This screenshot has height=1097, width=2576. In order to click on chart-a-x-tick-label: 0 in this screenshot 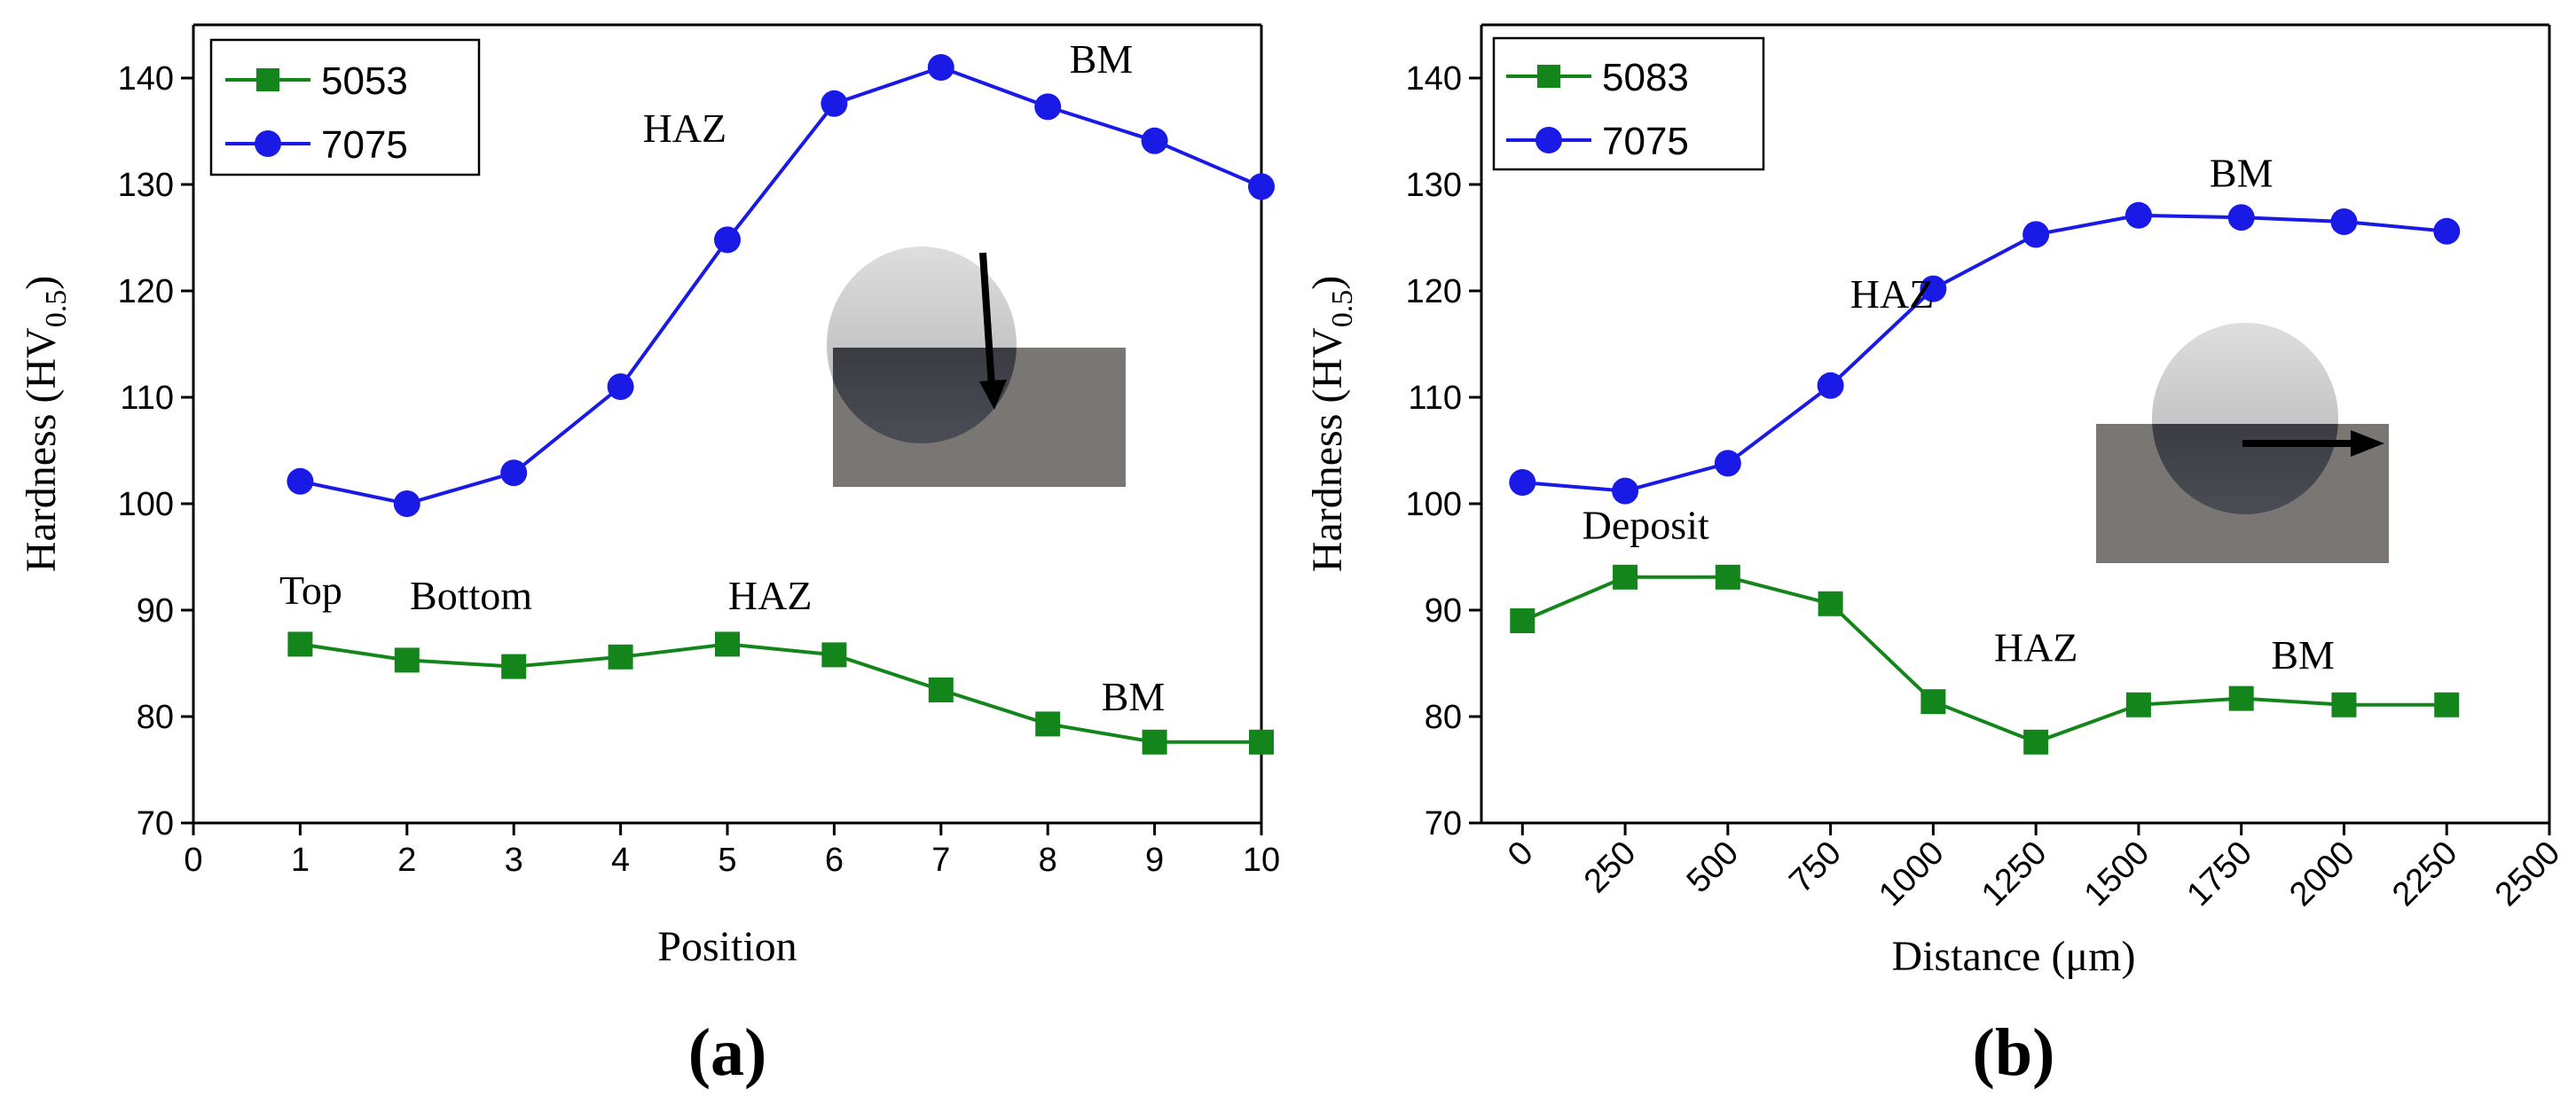, I will do `click(193, 860)`.